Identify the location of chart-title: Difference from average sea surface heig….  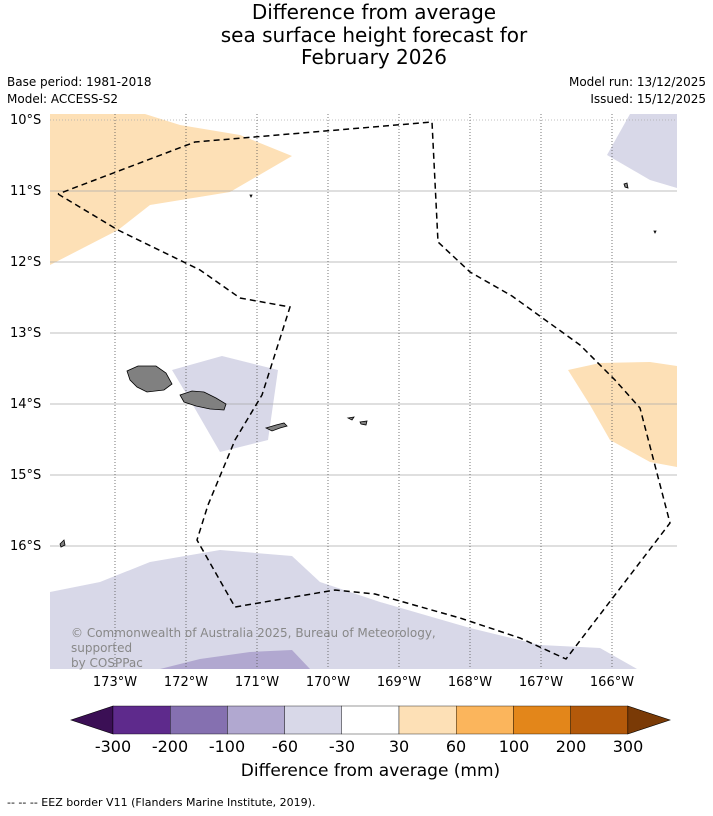
(356, 34).